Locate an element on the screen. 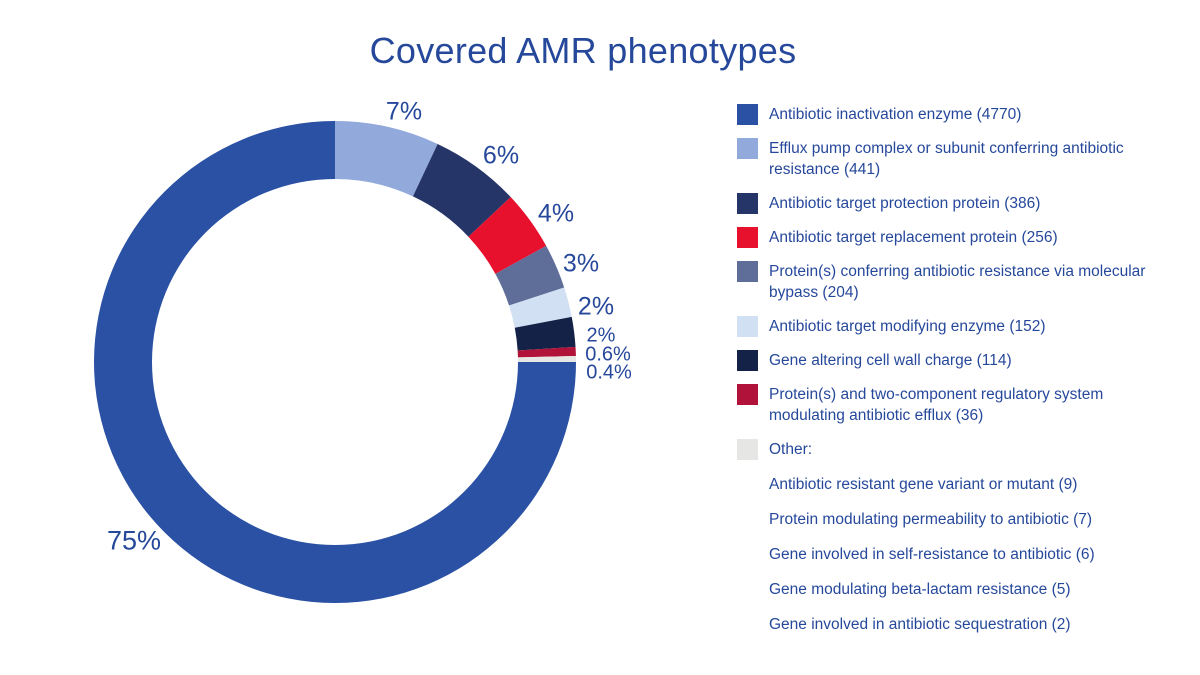 The width and height of the screenshot is (1200, 675). legend-item: Antibiotic target modifying enzyme (152) is located at coordinates (957, 326).